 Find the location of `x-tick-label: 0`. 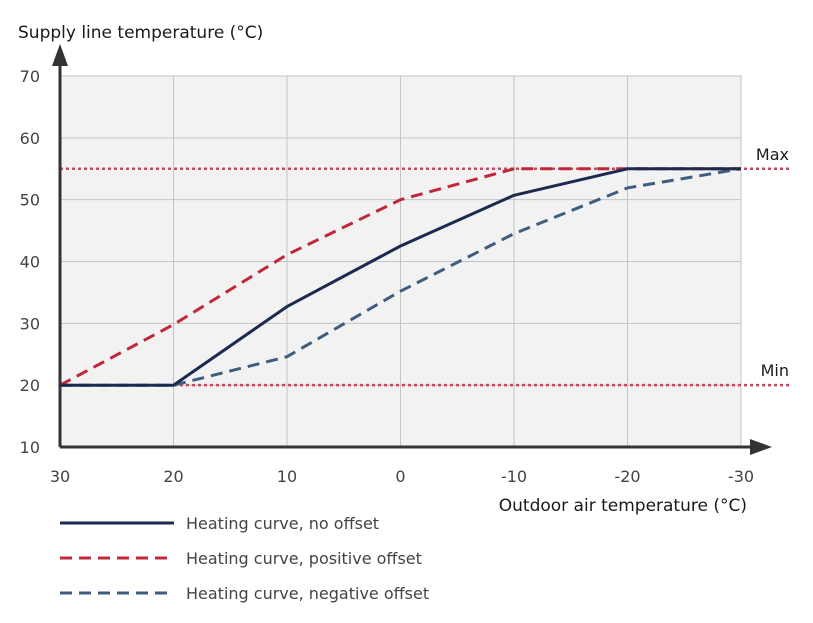

x-tick-label: 0 is located at coordinates (400, 476).